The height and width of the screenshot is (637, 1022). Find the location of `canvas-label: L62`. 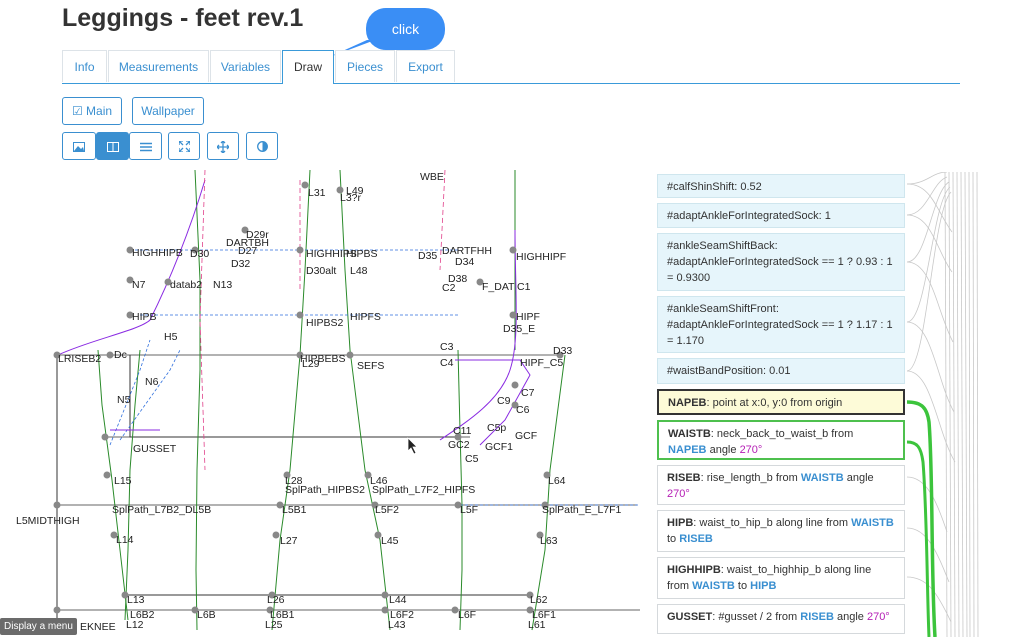

canvas-label: L62 is located at coordinates (539, 600).